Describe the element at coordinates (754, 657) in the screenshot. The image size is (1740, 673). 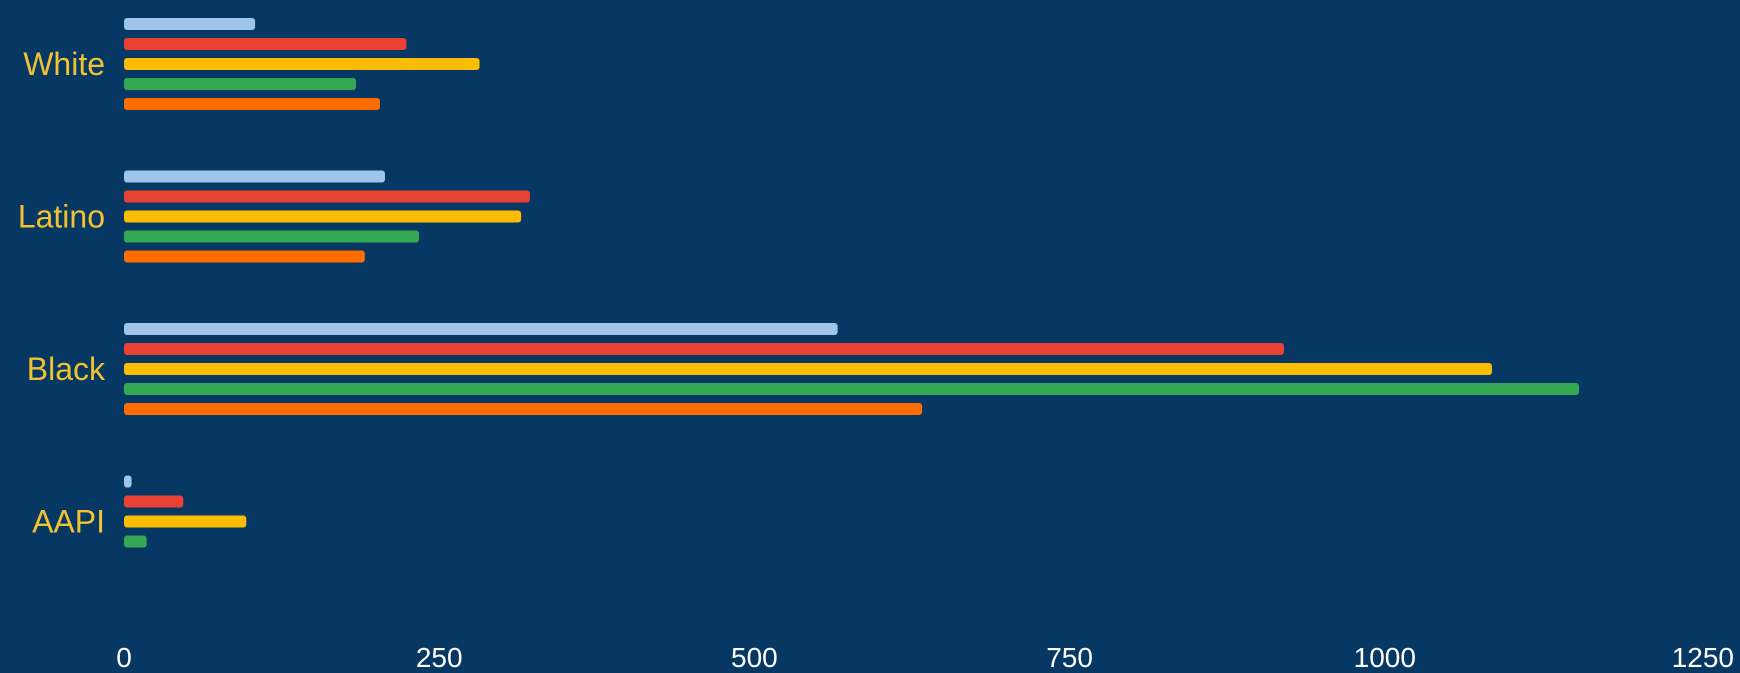
I see `x-tick-label-500: 500` at that location.